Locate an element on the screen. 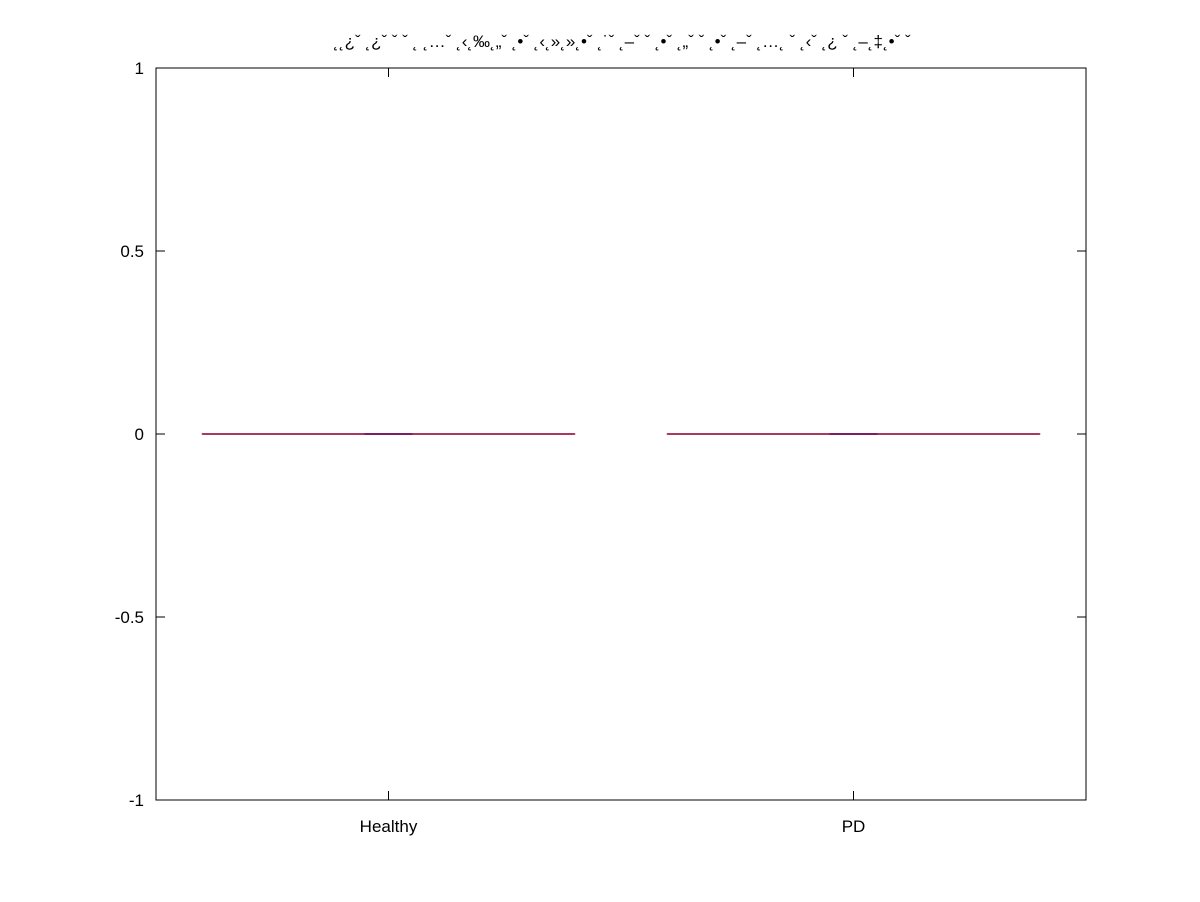 Image resolution: width=1200 pixels, height=902 pixels. y-tick-label: -0.5 is located at coordinates (129, 617).